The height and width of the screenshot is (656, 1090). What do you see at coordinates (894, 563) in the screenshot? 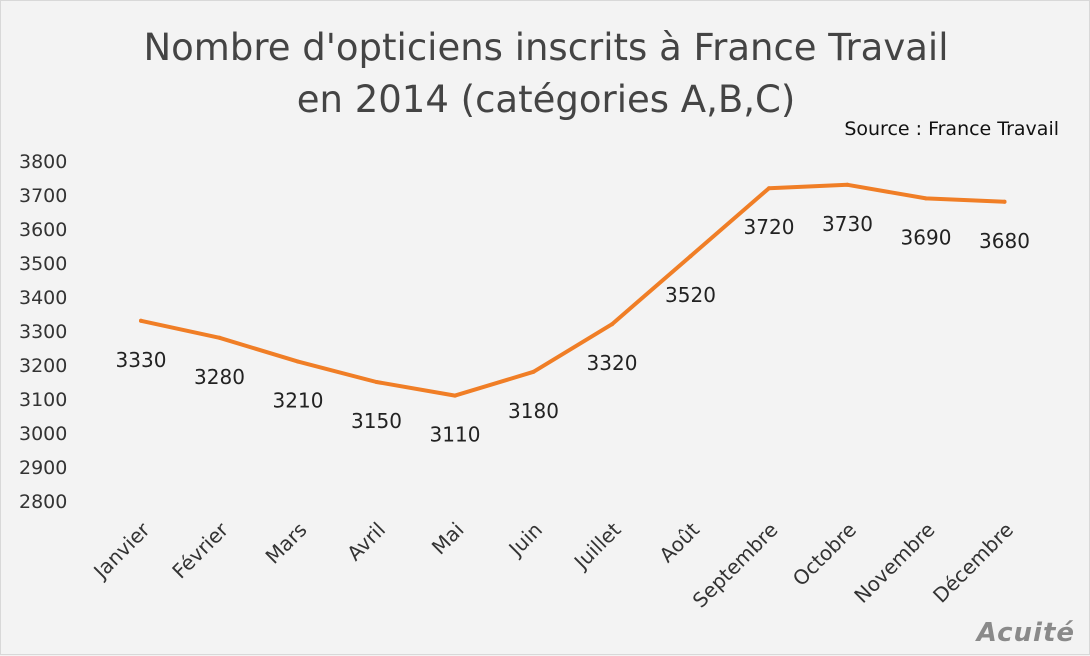
I see `x-tick-label: Novembre` at bounding box center [894, 563].